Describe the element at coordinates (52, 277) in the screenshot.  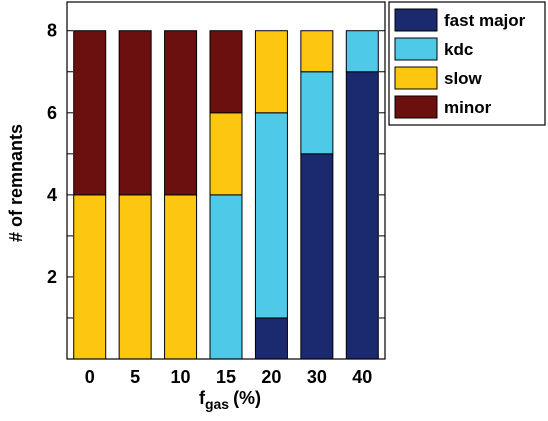
I see `y-tick-label: 2` at that location.